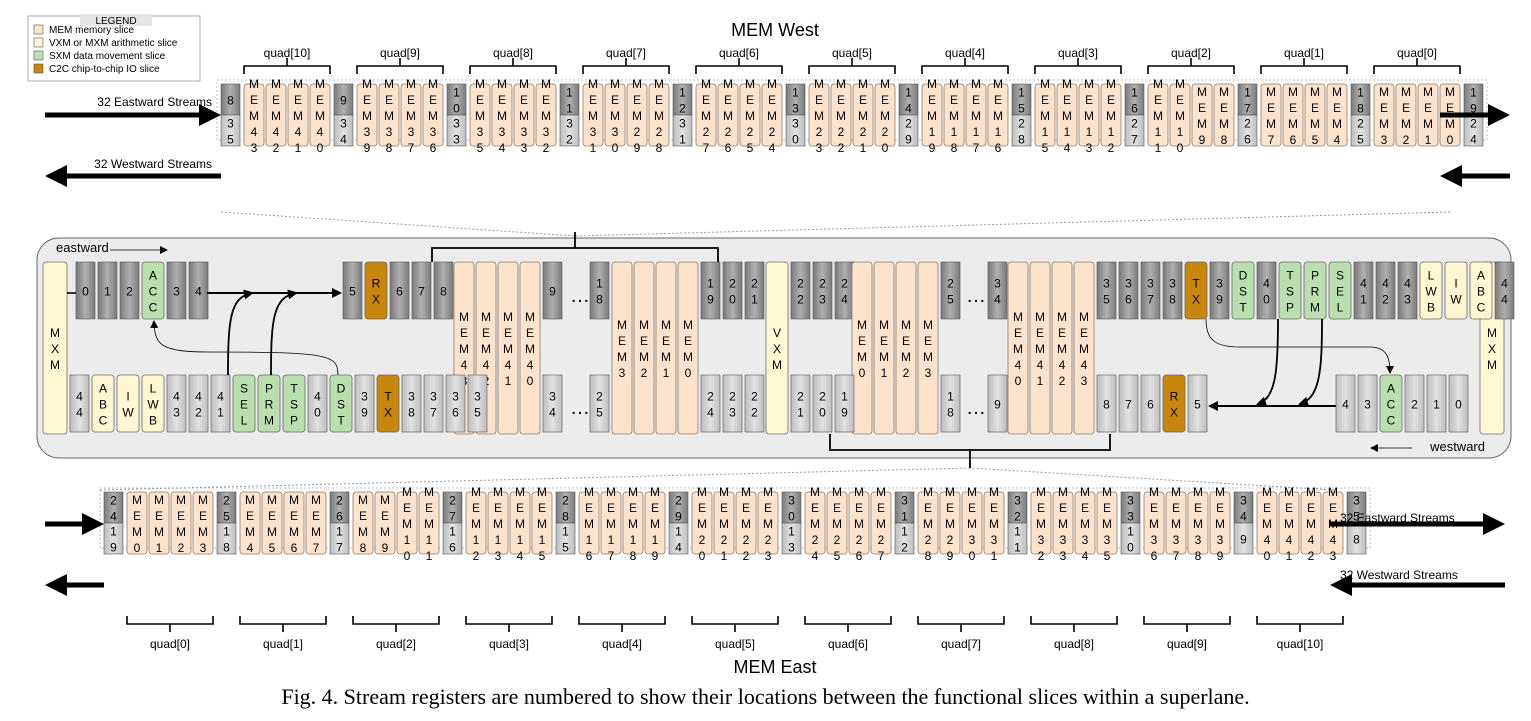 This screenshot has width=1531, height=721. What do you see at coordinates (735, 644) in the screenshot?
I see `quad-bracket-bottom-label: quad[5]` at bounding box center [735, 644].